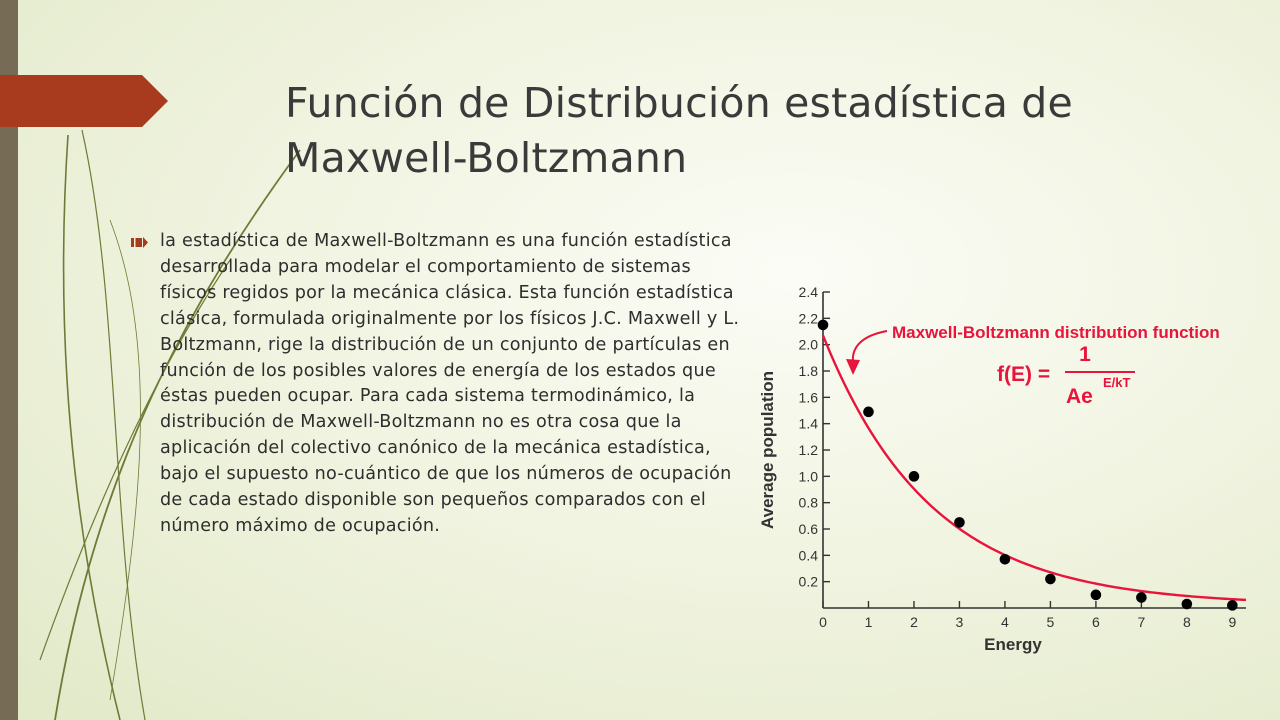 The height and width of the screenshot is (720, 1280). Describe the element at coordinates (1013, 644) in the screenshot. I see `x-axis-label: Energy` at that location.